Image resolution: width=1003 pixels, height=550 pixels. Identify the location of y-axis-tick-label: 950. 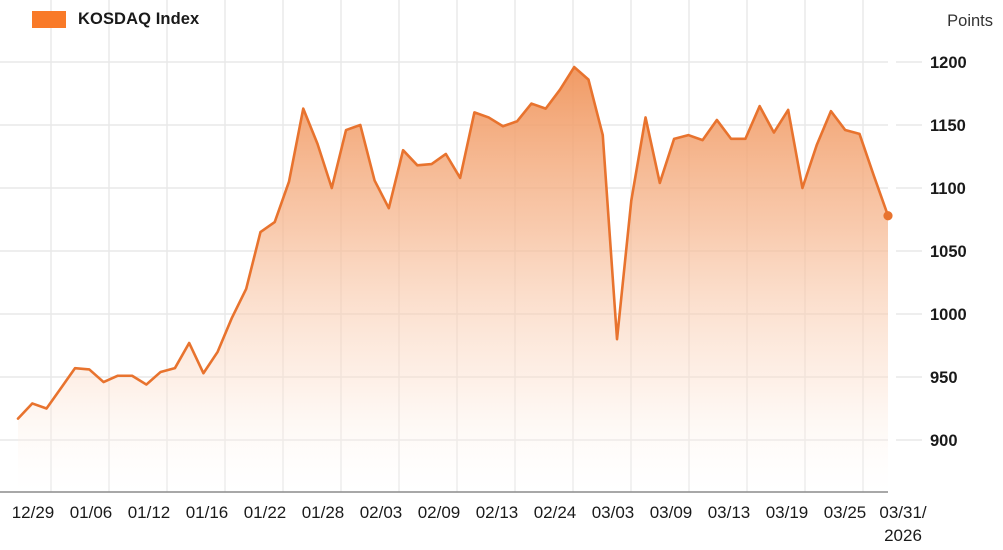
(944, 378).